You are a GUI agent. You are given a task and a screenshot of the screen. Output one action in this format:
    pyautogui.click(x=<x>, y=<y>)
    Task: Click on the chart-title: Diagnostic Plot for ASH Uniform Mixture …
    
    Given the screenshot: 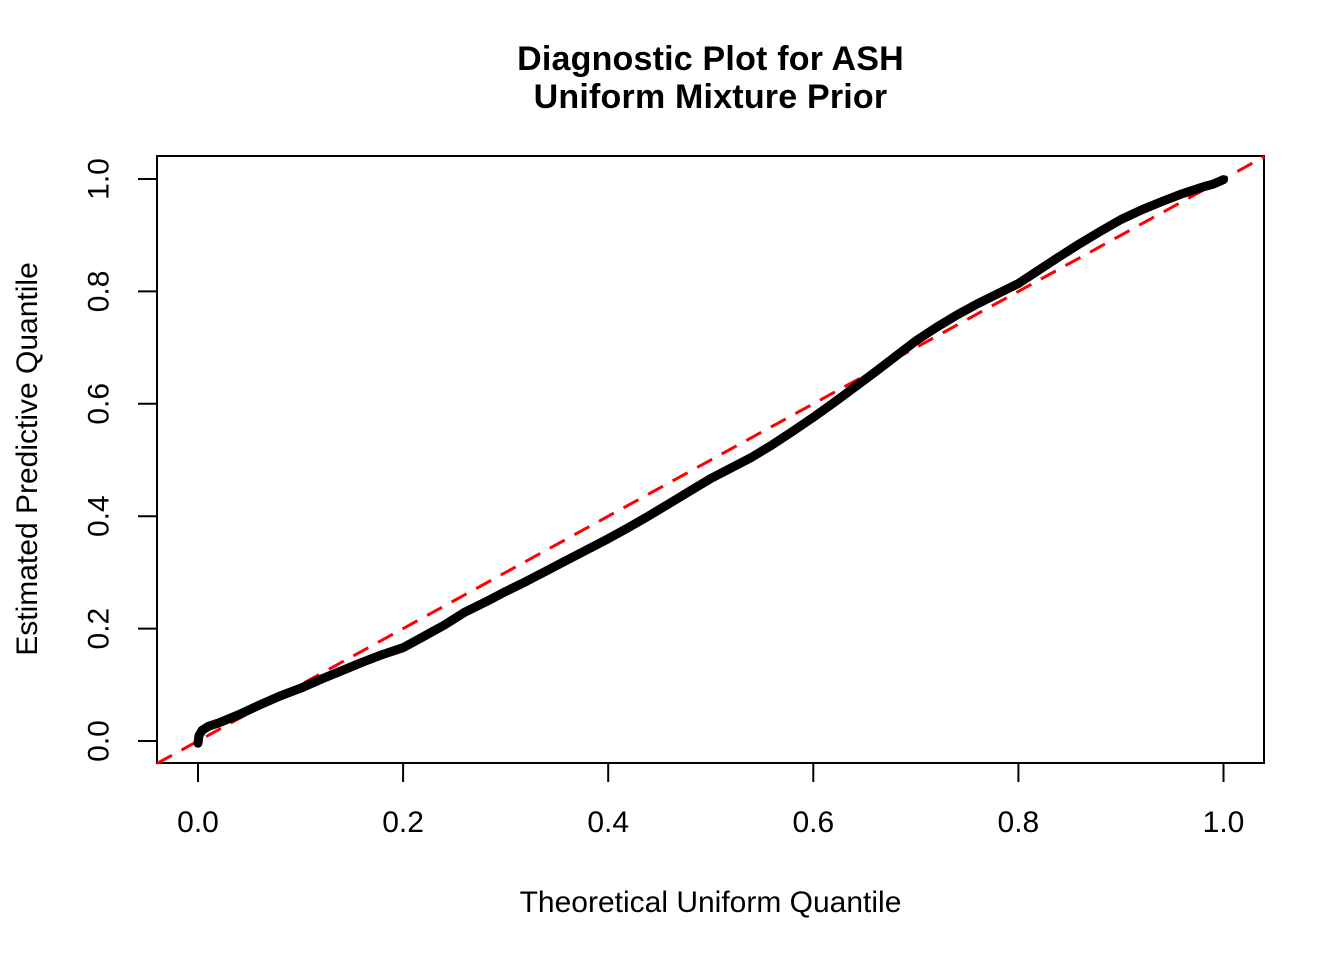 What is the action you would take?
    pyautogui.click(x=710, y=78)
    